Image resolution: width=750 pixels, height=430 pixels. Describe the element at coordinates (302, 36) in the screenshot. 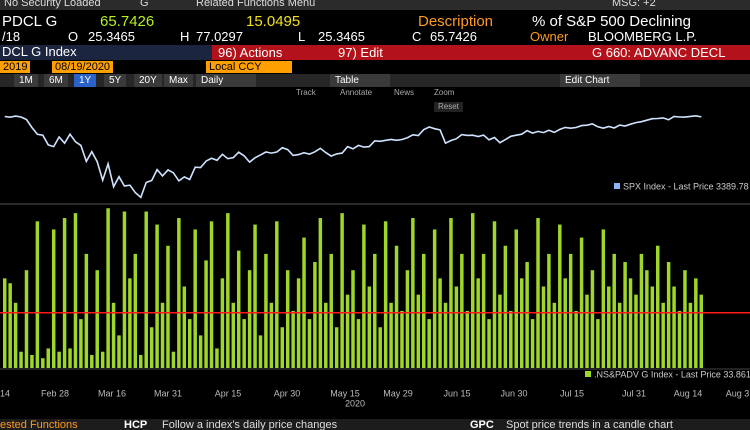

I see `ohlc-low_label: L` at that location.